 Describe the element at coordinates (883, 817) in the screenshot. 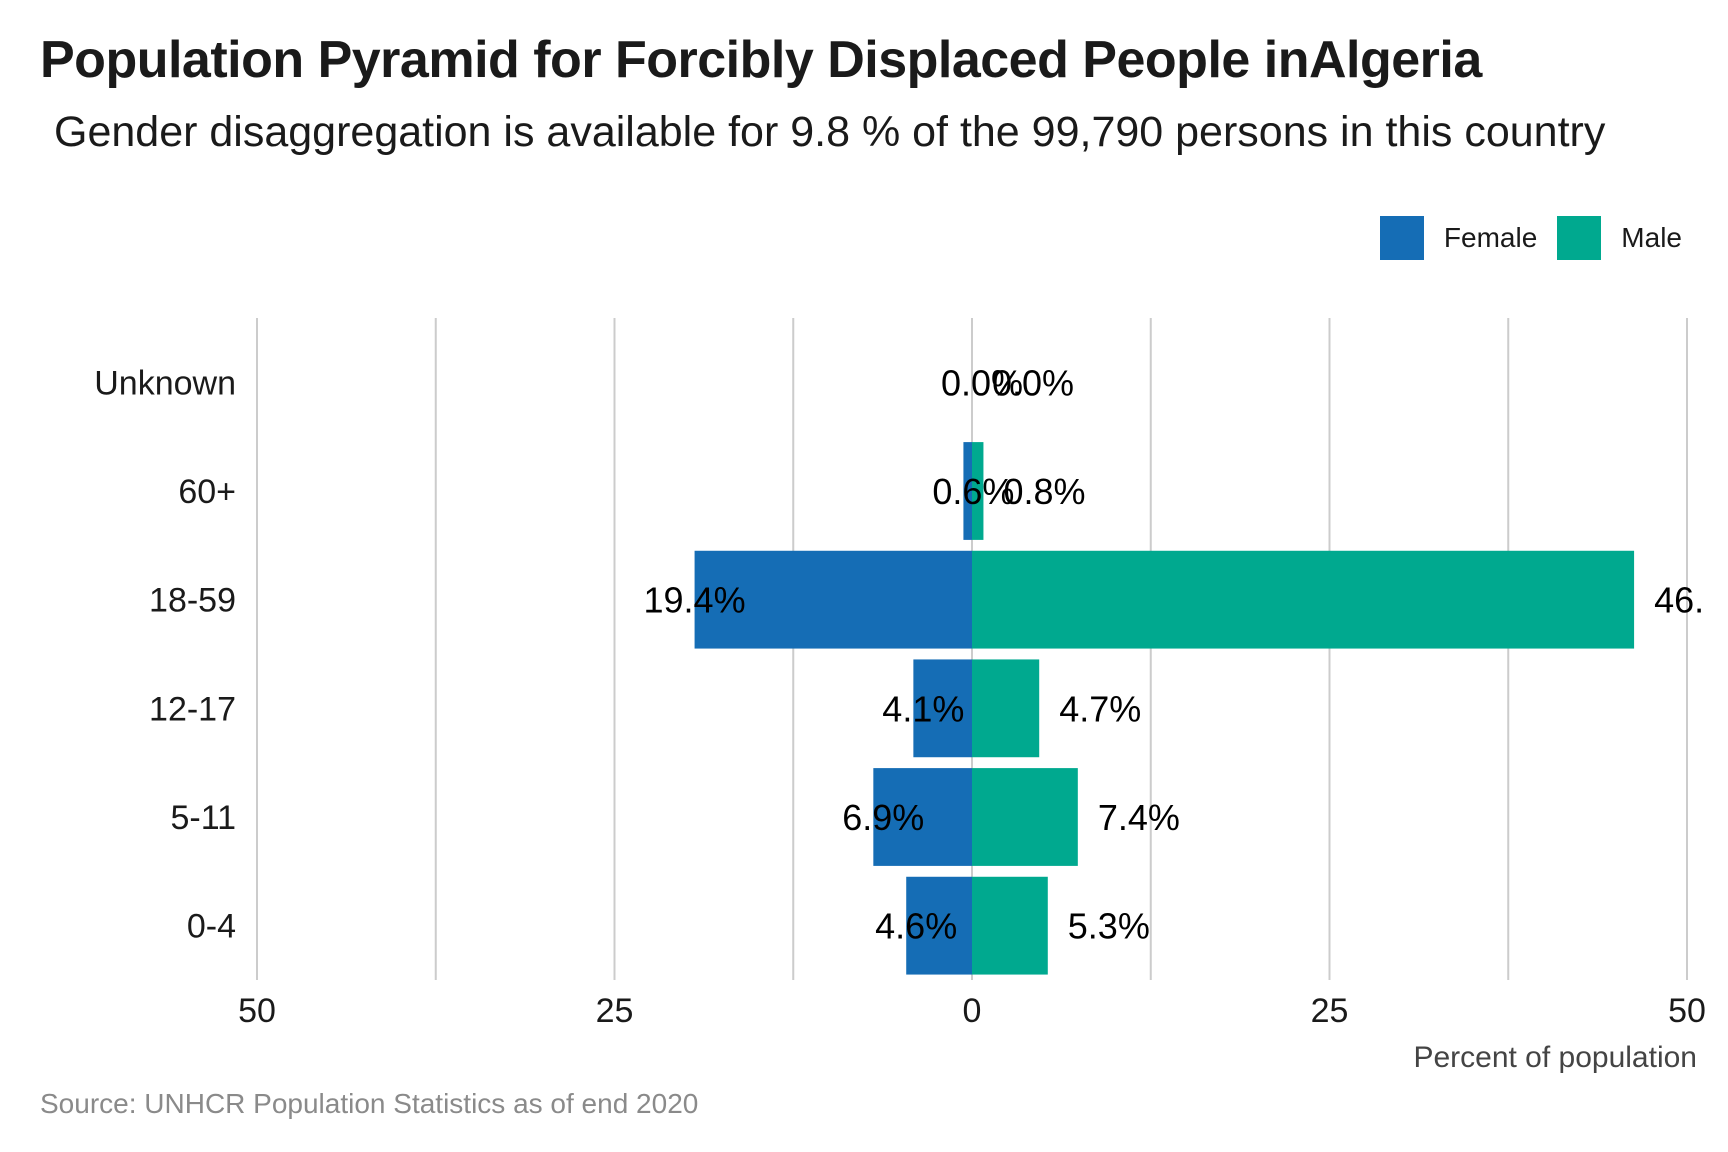

I see `data-label-female: 6.9%` at that location.